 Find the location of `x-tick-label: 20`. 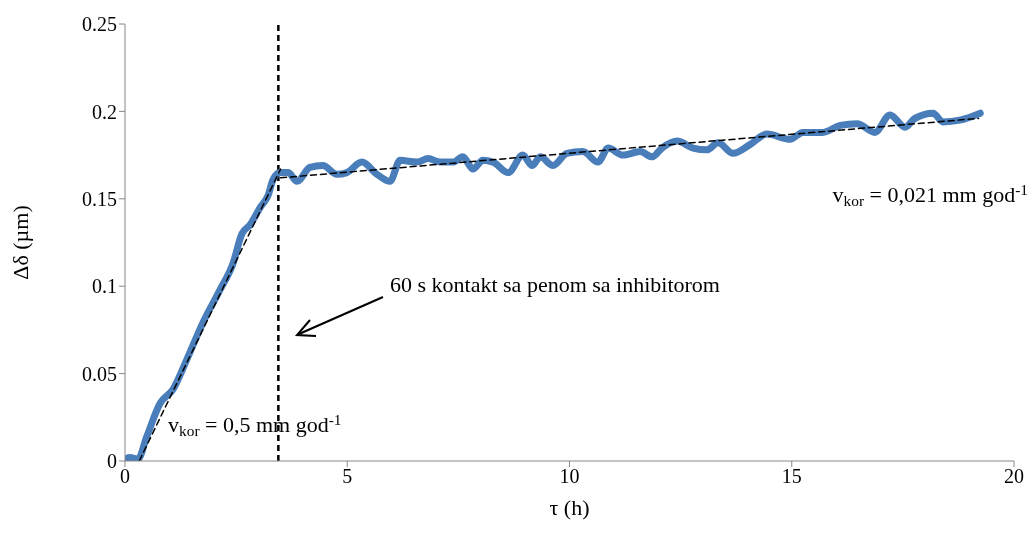

x-tick-label: 20 is located at coordinates (1014, 476).